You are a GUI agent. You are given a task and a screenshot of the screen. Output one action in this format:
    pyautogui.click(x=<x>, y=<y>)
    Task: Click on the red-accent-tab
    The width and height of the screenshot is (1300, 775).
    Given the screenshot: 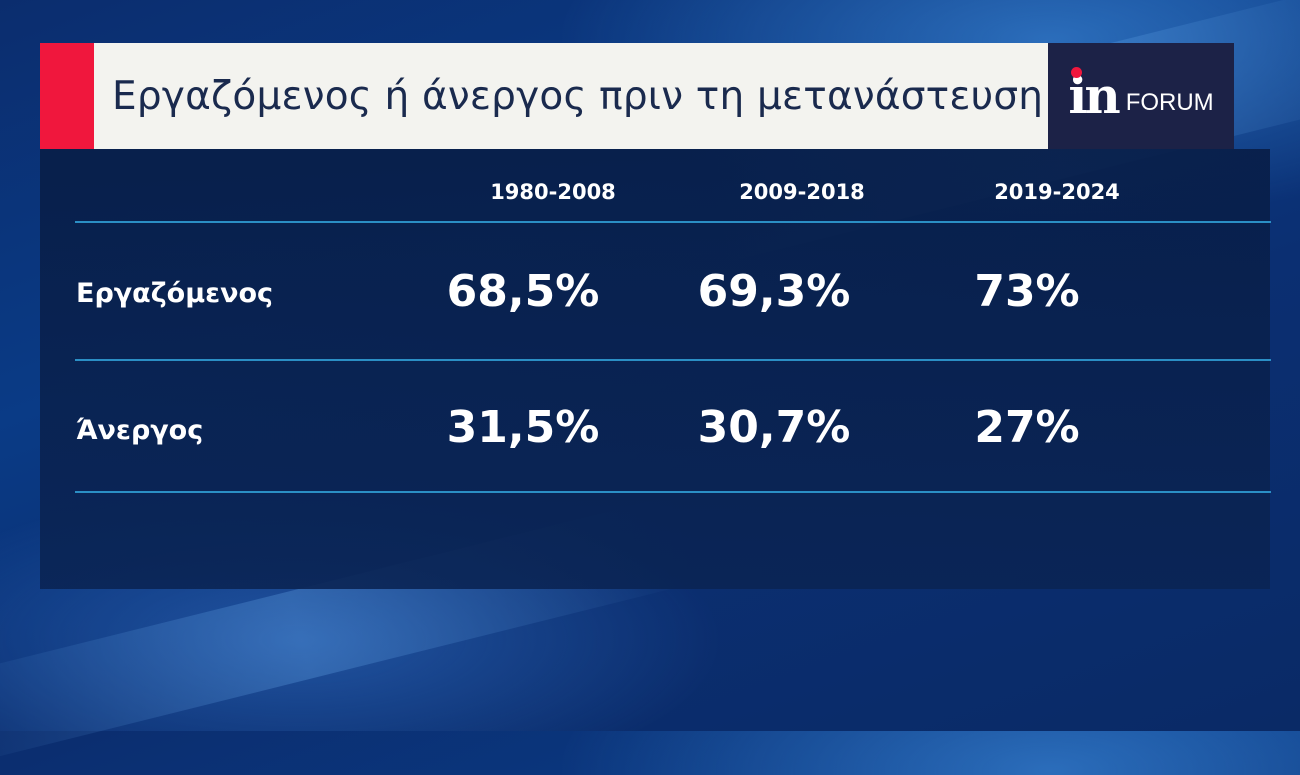 What is the action you would take?
    pyautogui.click(x=67, y=96)
    